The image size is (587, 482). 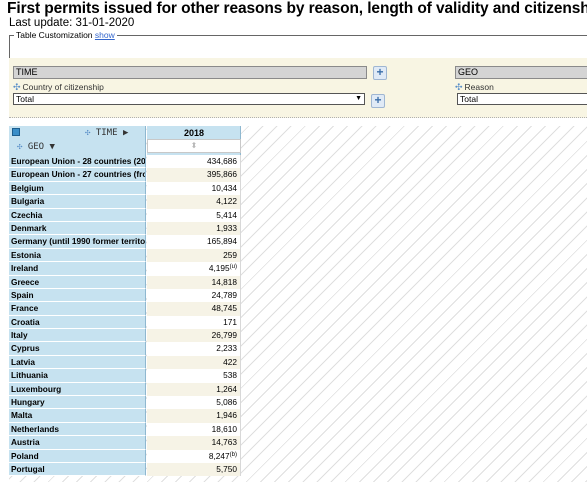 What do you see at coordinates (77, 322) in the screenshot?
I see `row-geo-label: Croatia` at bounding box center [77, 322].